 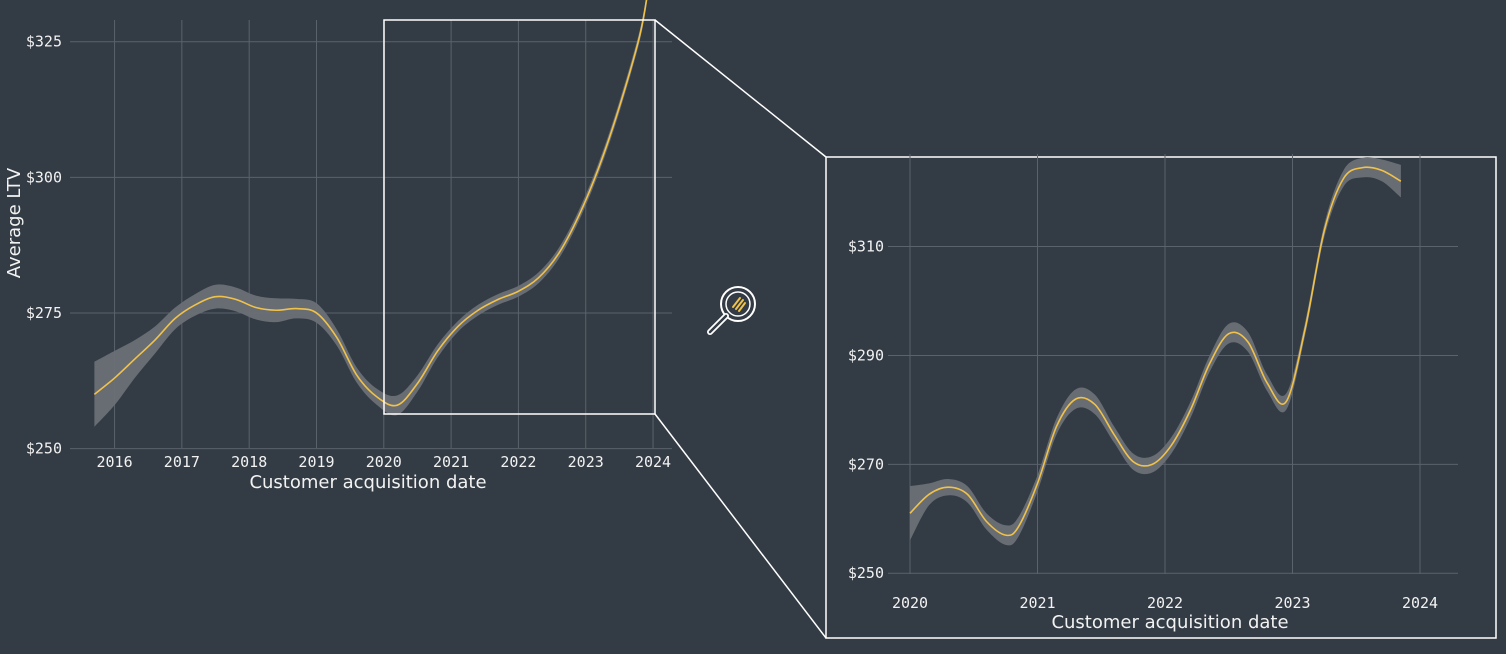 I want to click on y-tick-label: $275, so click(x=44, y=313).